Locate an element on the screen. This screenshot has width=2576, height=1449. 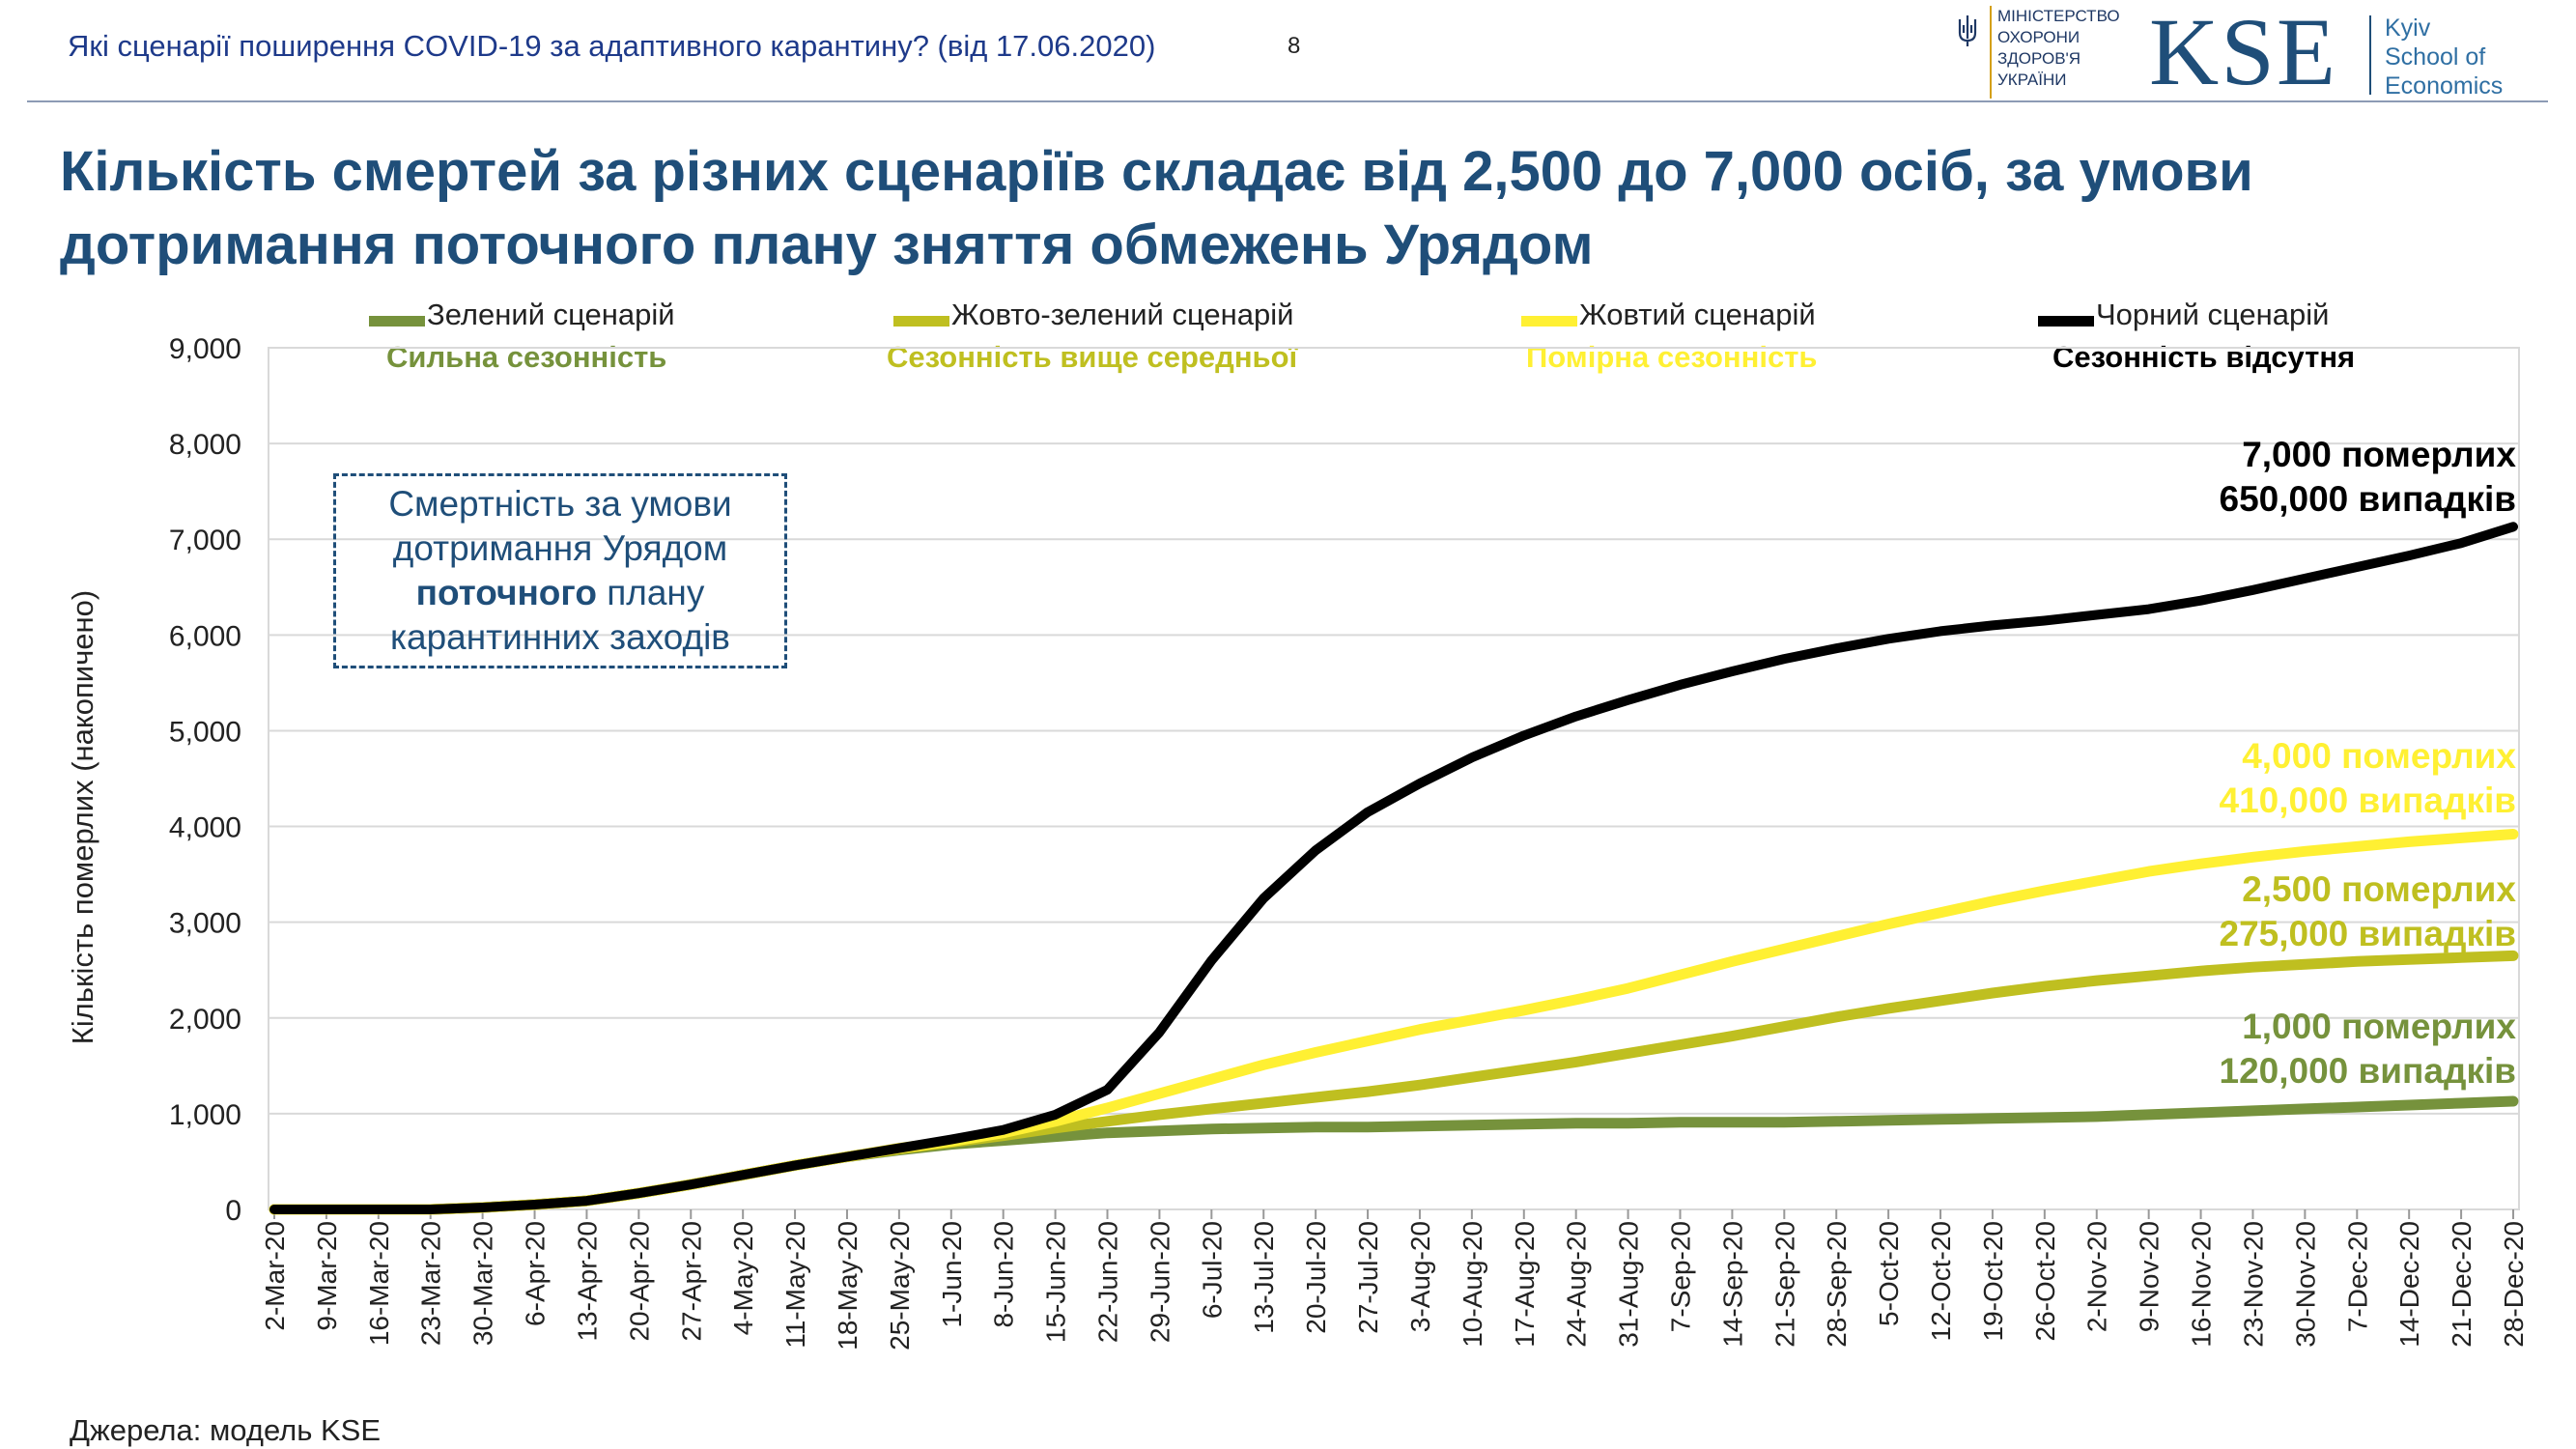
kse-logo: KSE Kyiv School of Economics is located at coordinates (2352, 52).